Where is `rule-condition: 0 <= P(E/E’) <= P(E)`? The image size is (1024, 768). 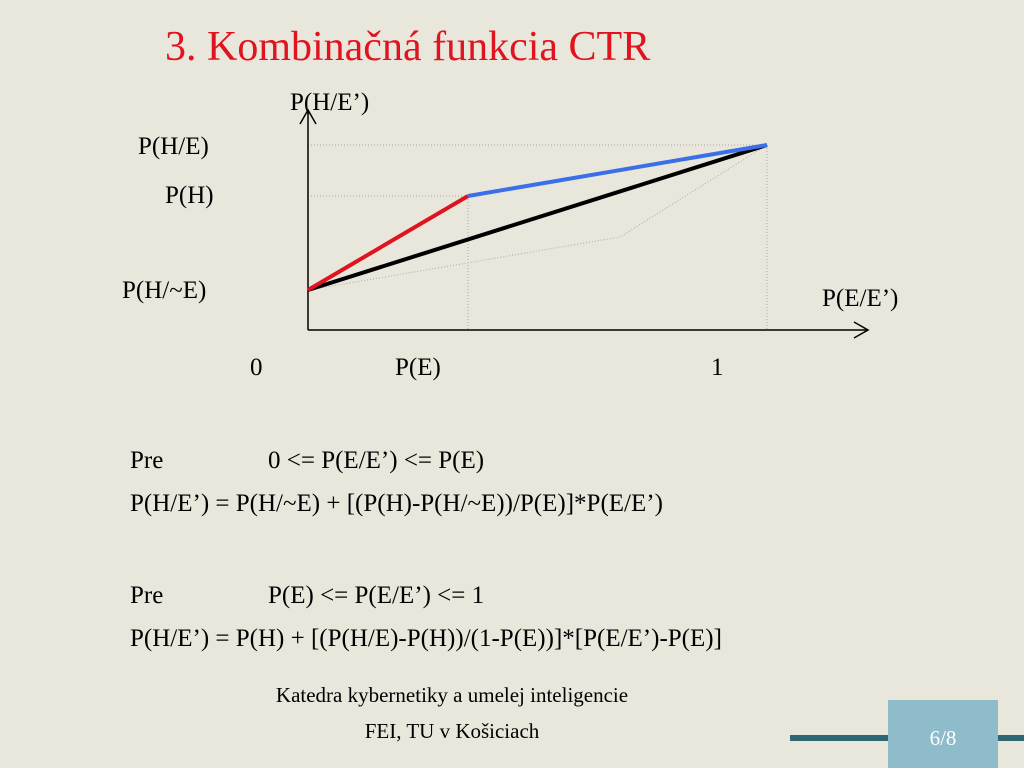
rule-condition: 0 <= P(E/E’) <= P(E) is located at coordinates (376, 460).